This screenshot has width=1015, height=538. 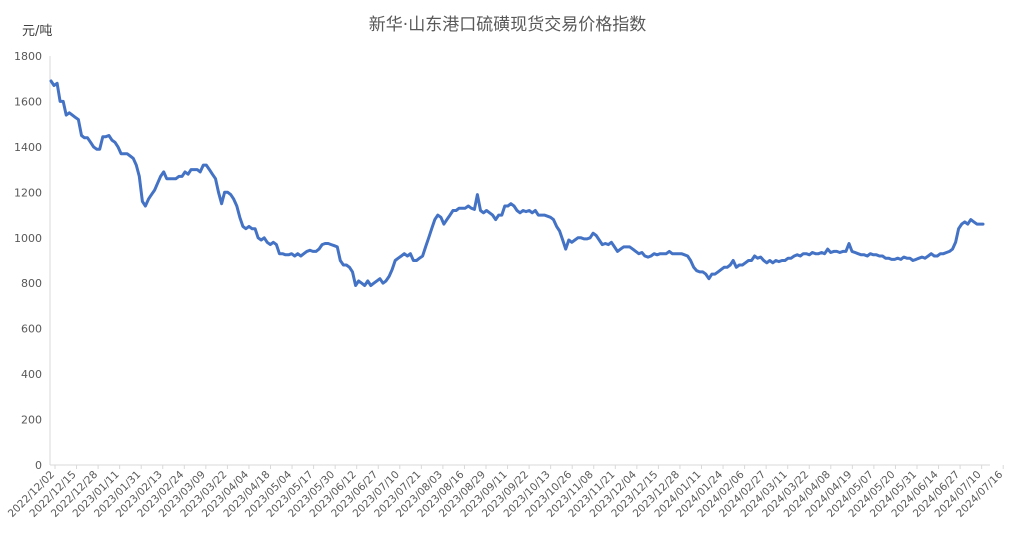 What do you see at coordinates (37, 31) in the screenshot?
I see `y-axis-unit-label: 元/吨` at bounding box center [37, 31].